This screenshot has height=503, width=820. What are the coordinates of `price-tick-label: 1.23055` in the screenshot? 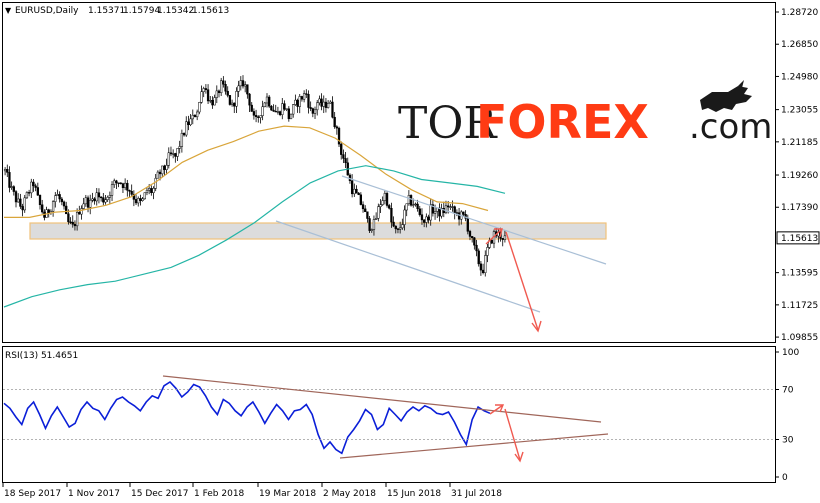 It's located at (799, 111).